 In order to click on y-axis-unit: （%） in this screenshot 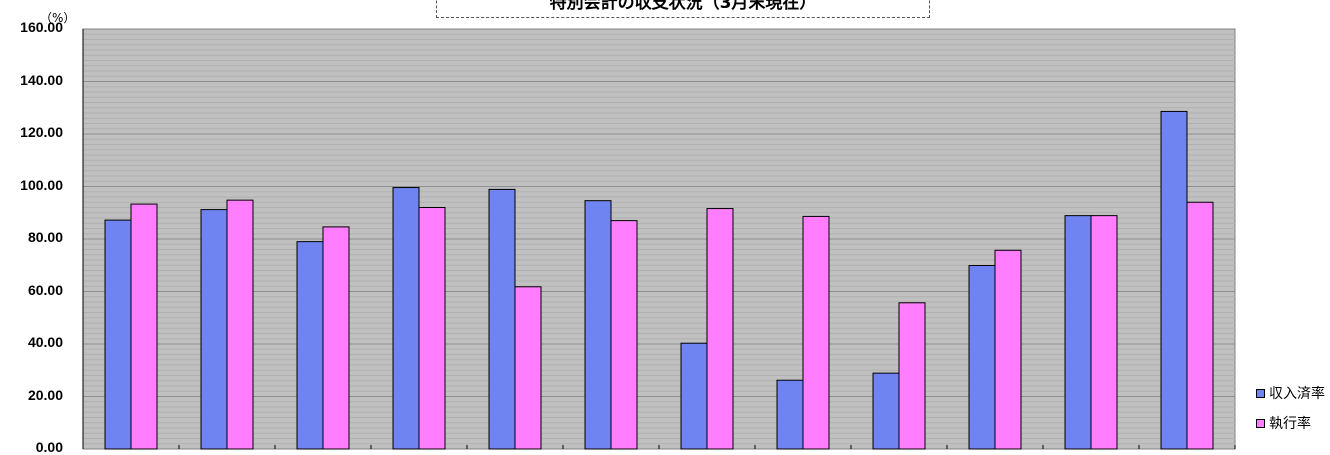, I will do `click(58, 18)`.